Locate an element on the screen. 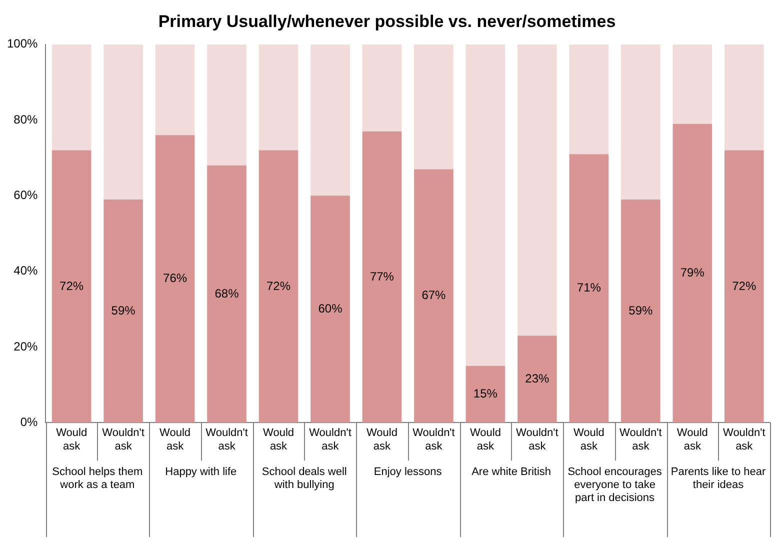 The height and width of the screenshot is (539, 774). y-tick-label: 40% is located at coordinates (26, 271).